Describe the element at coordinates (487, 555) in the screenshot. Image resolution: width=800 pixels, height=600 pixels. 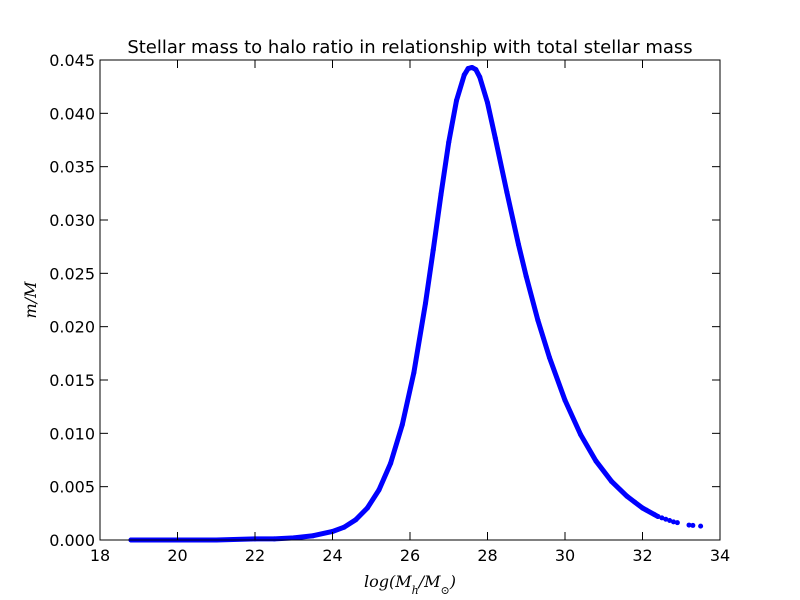
I see `x-tick-label: 28` at that location.